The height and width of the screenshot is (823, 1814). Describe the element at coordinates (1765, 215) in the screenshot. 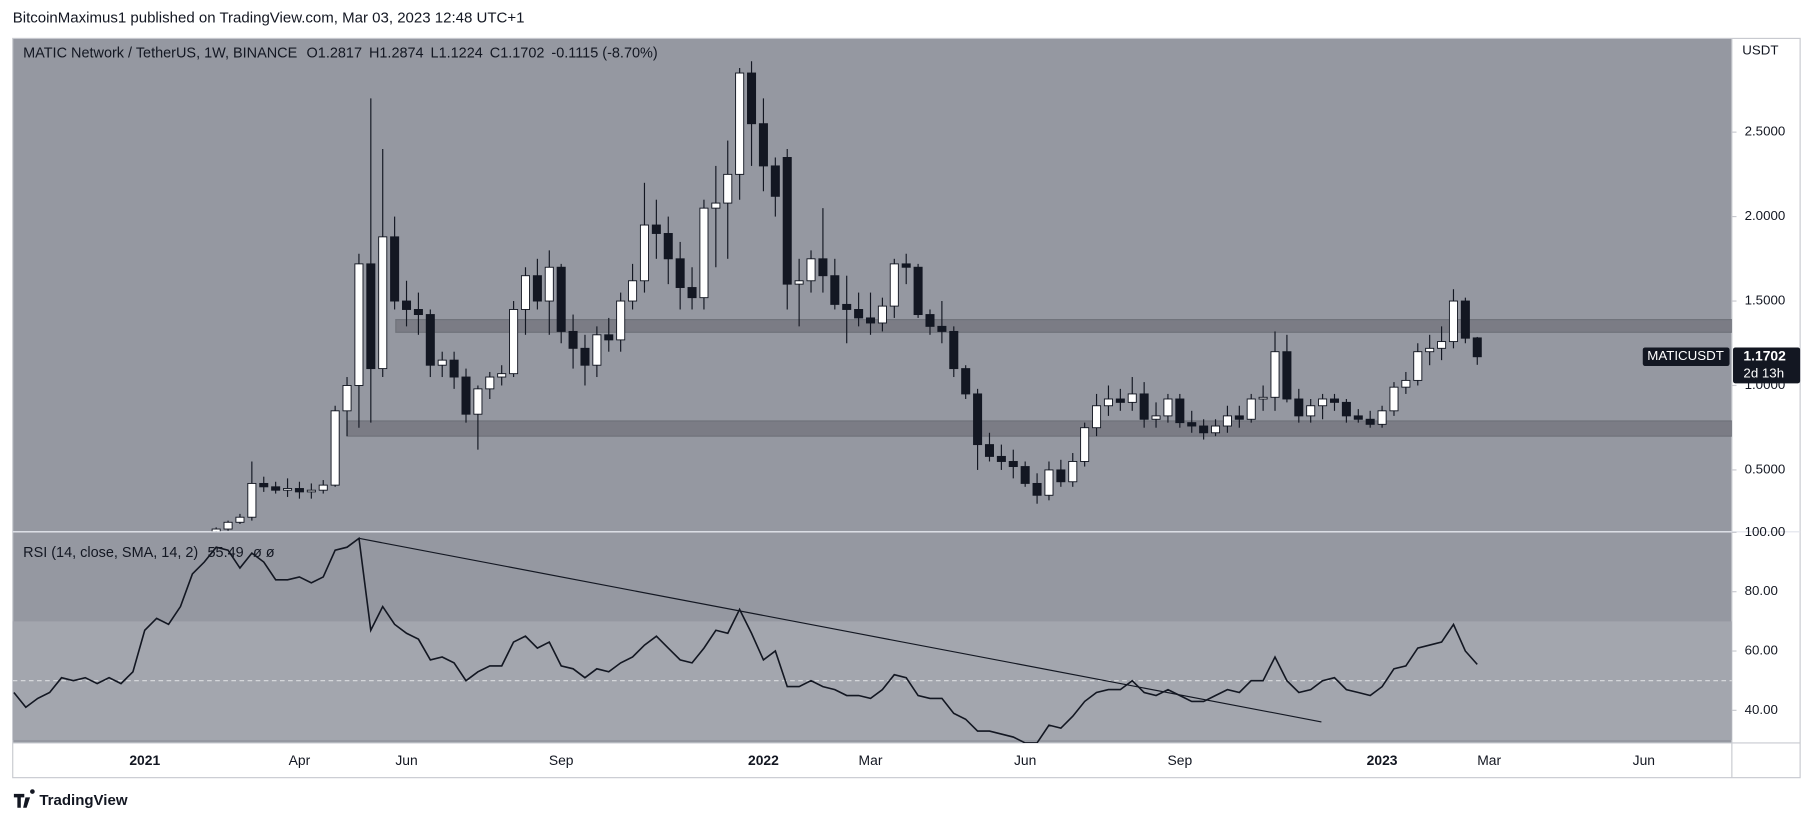

I see `y-tick-label: 2.0000` at that location.